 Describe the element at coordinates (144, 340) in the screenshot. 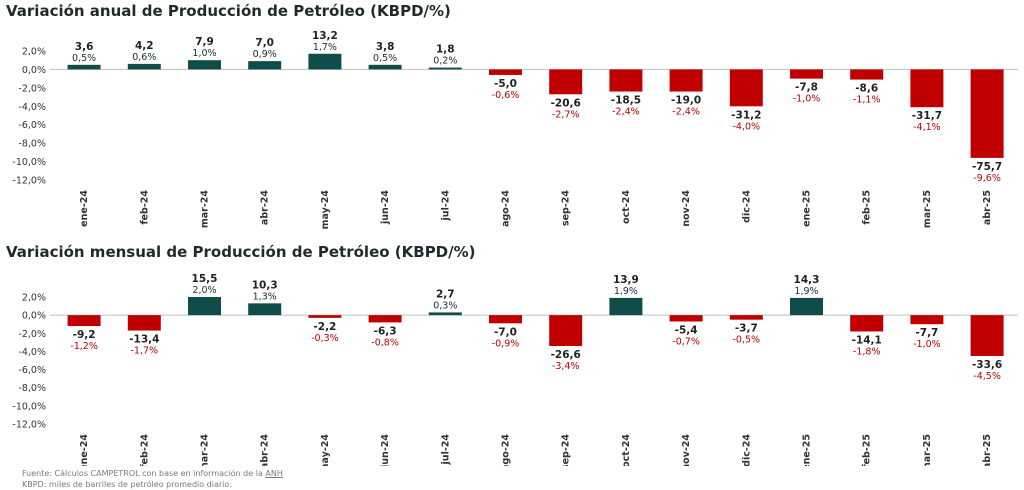

I see `data-label-value: -13,4` at that location.